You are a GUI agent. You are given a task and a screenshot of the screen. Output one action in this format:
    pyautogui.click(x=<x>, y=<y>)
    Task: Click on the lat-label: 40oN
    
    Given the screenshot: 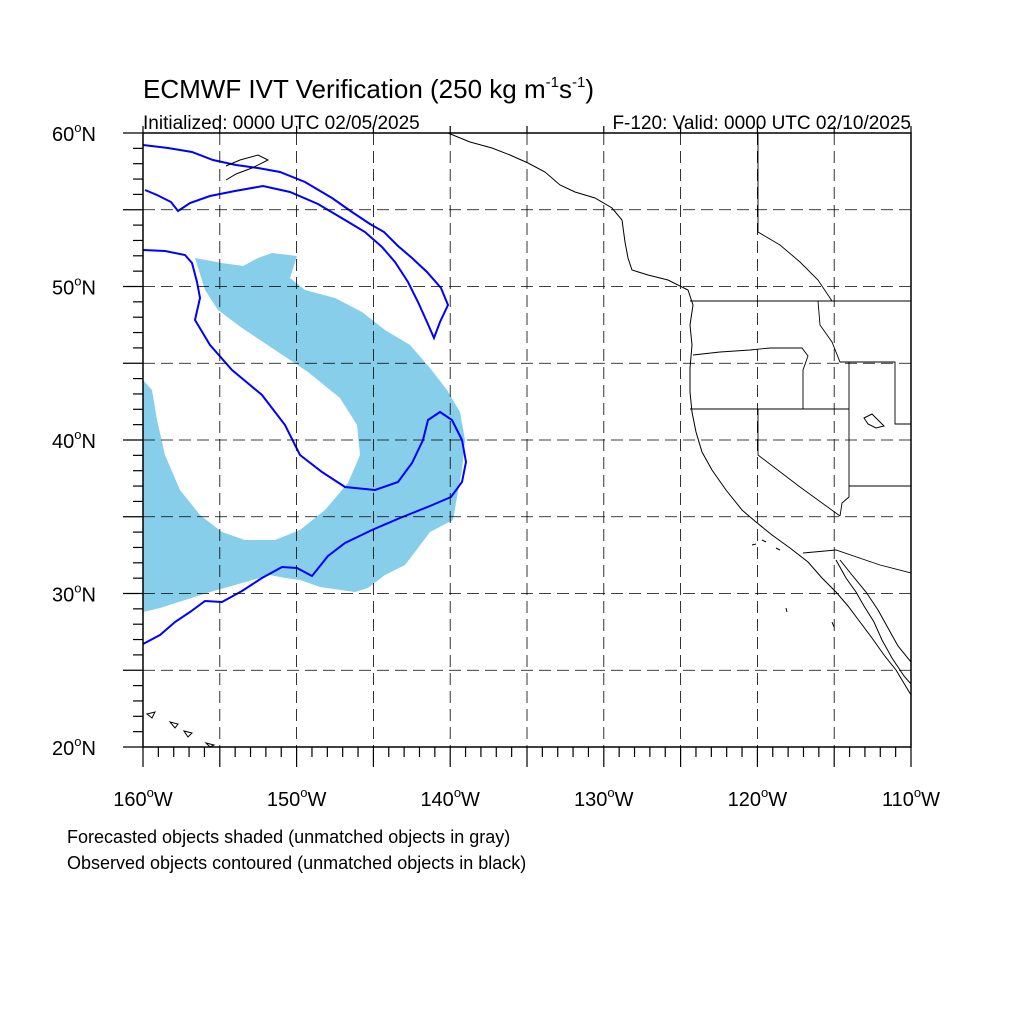 What is the action you would take?
    pyautogui.click(x=74, y=440)
    